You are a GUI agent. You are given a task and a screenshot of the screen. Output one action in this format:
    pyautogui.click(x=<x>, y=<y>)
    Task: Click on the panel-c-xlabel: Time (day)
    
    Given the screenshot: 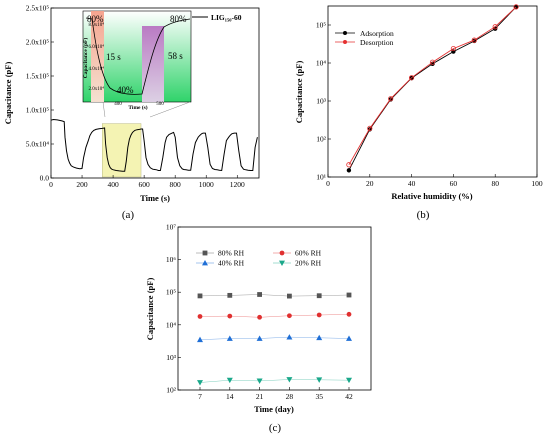 What is the action you would take?
    pyautogui.click(x=274, y=409)
    